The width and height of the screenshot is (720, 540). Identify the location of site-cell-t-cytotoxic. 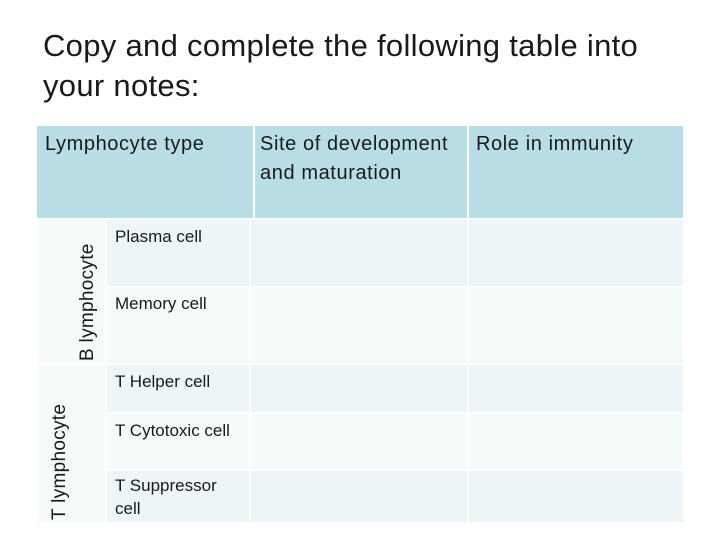
(250, 441).